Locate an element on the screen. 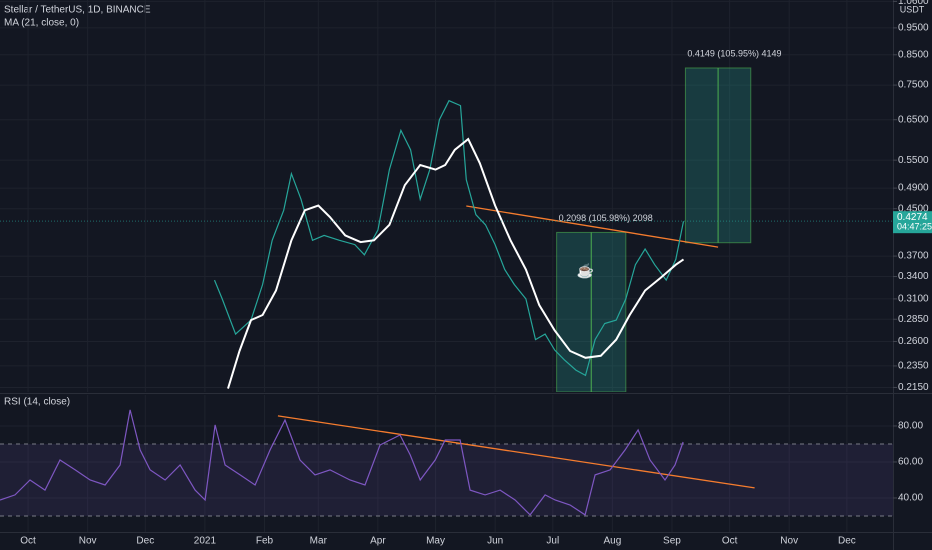  x-tick-label: Jun is located at coordinates (495, 541).